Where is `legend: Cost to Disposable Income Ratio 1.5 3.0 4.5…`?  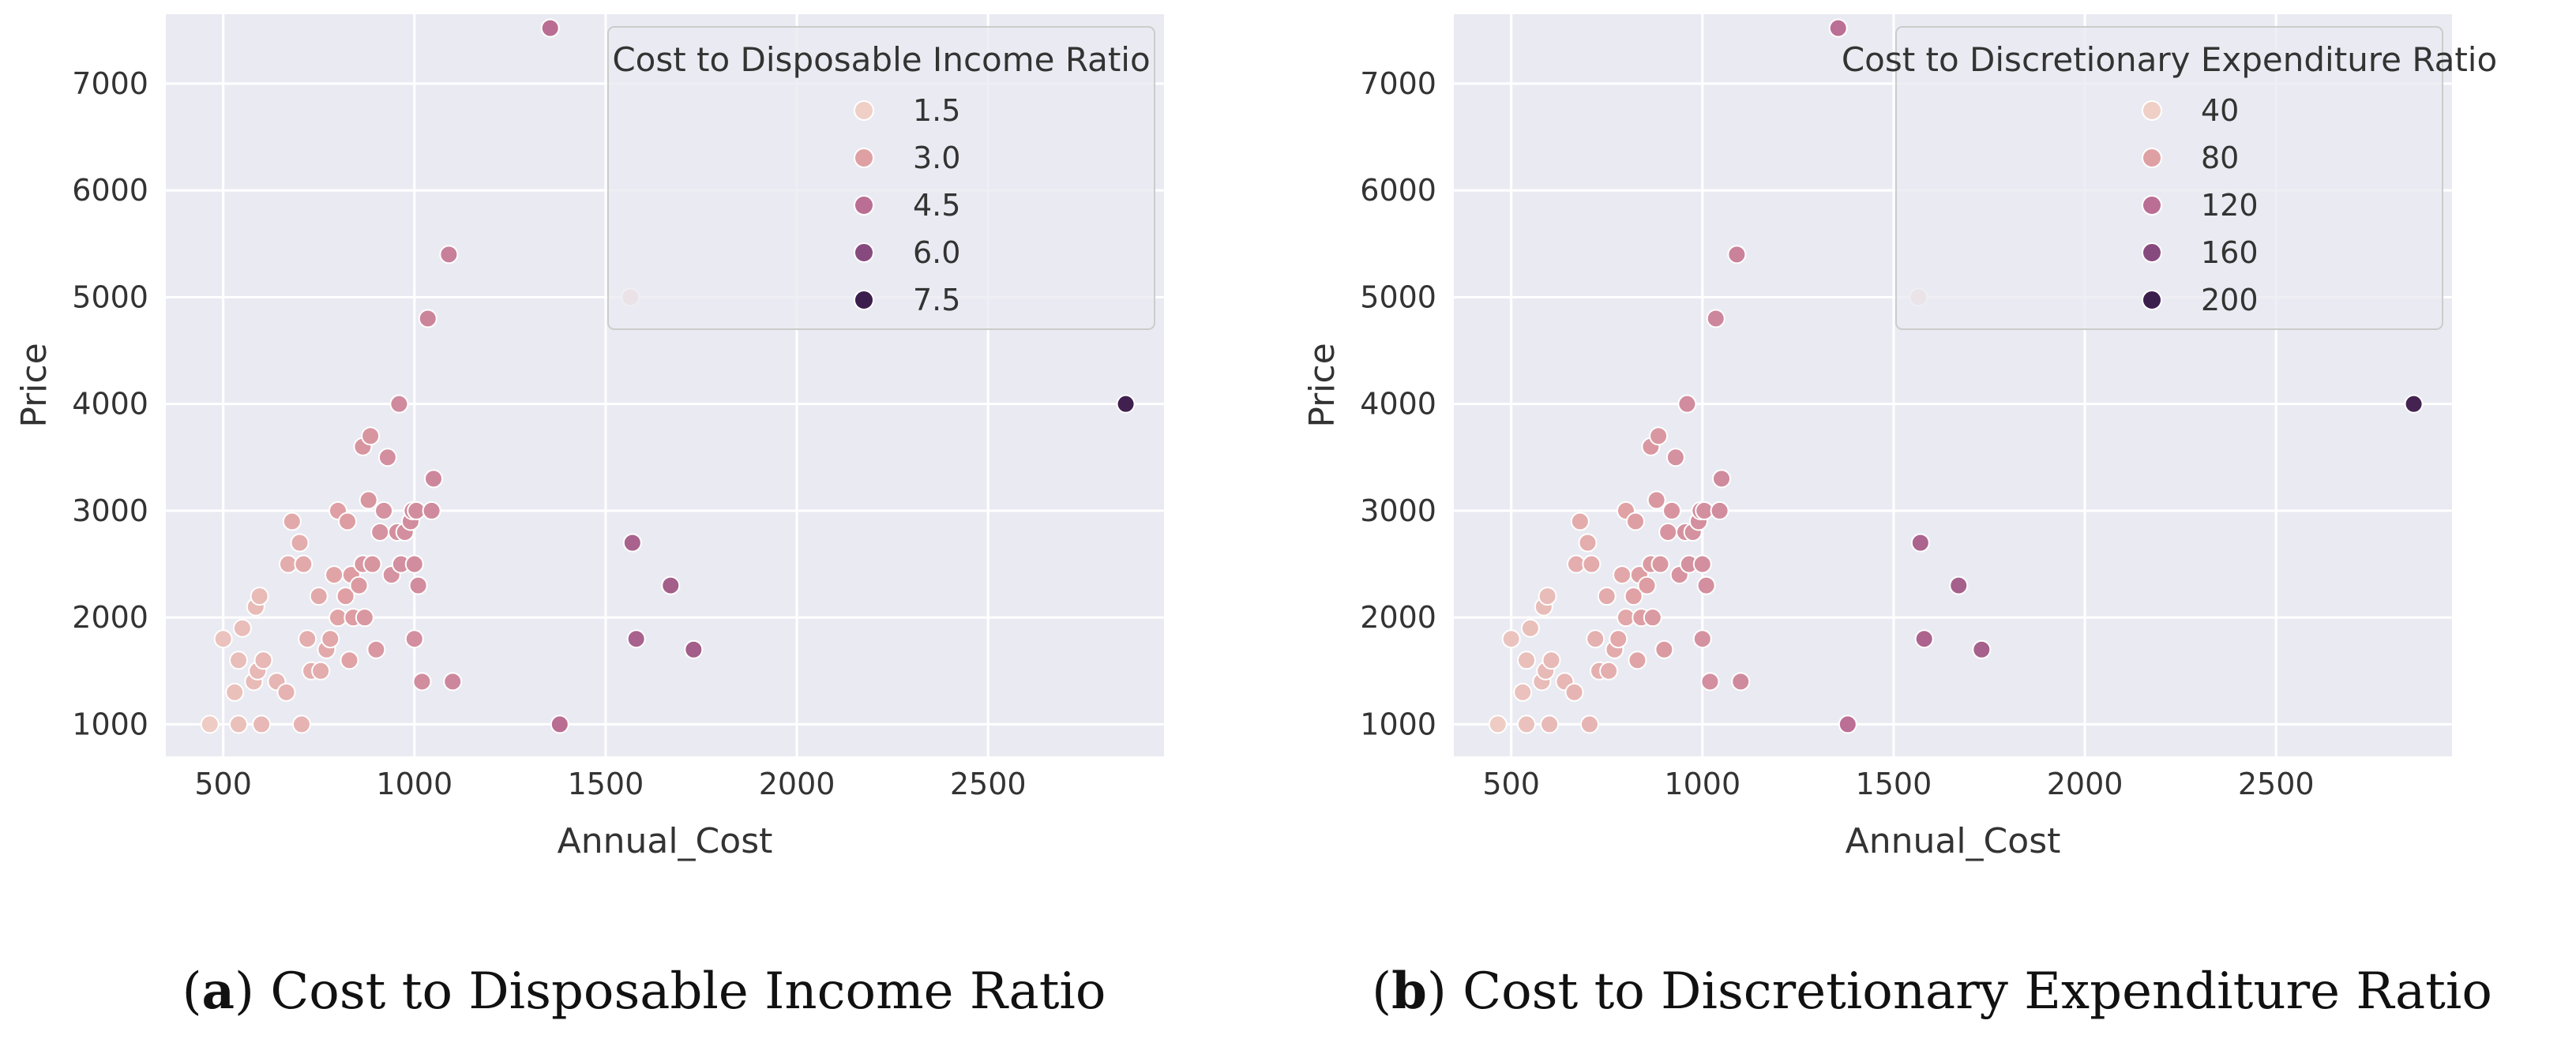
legend: Cost to Disposable Income Ratio 1.5 3.0 4.5… is located at coordinates (881, 178).